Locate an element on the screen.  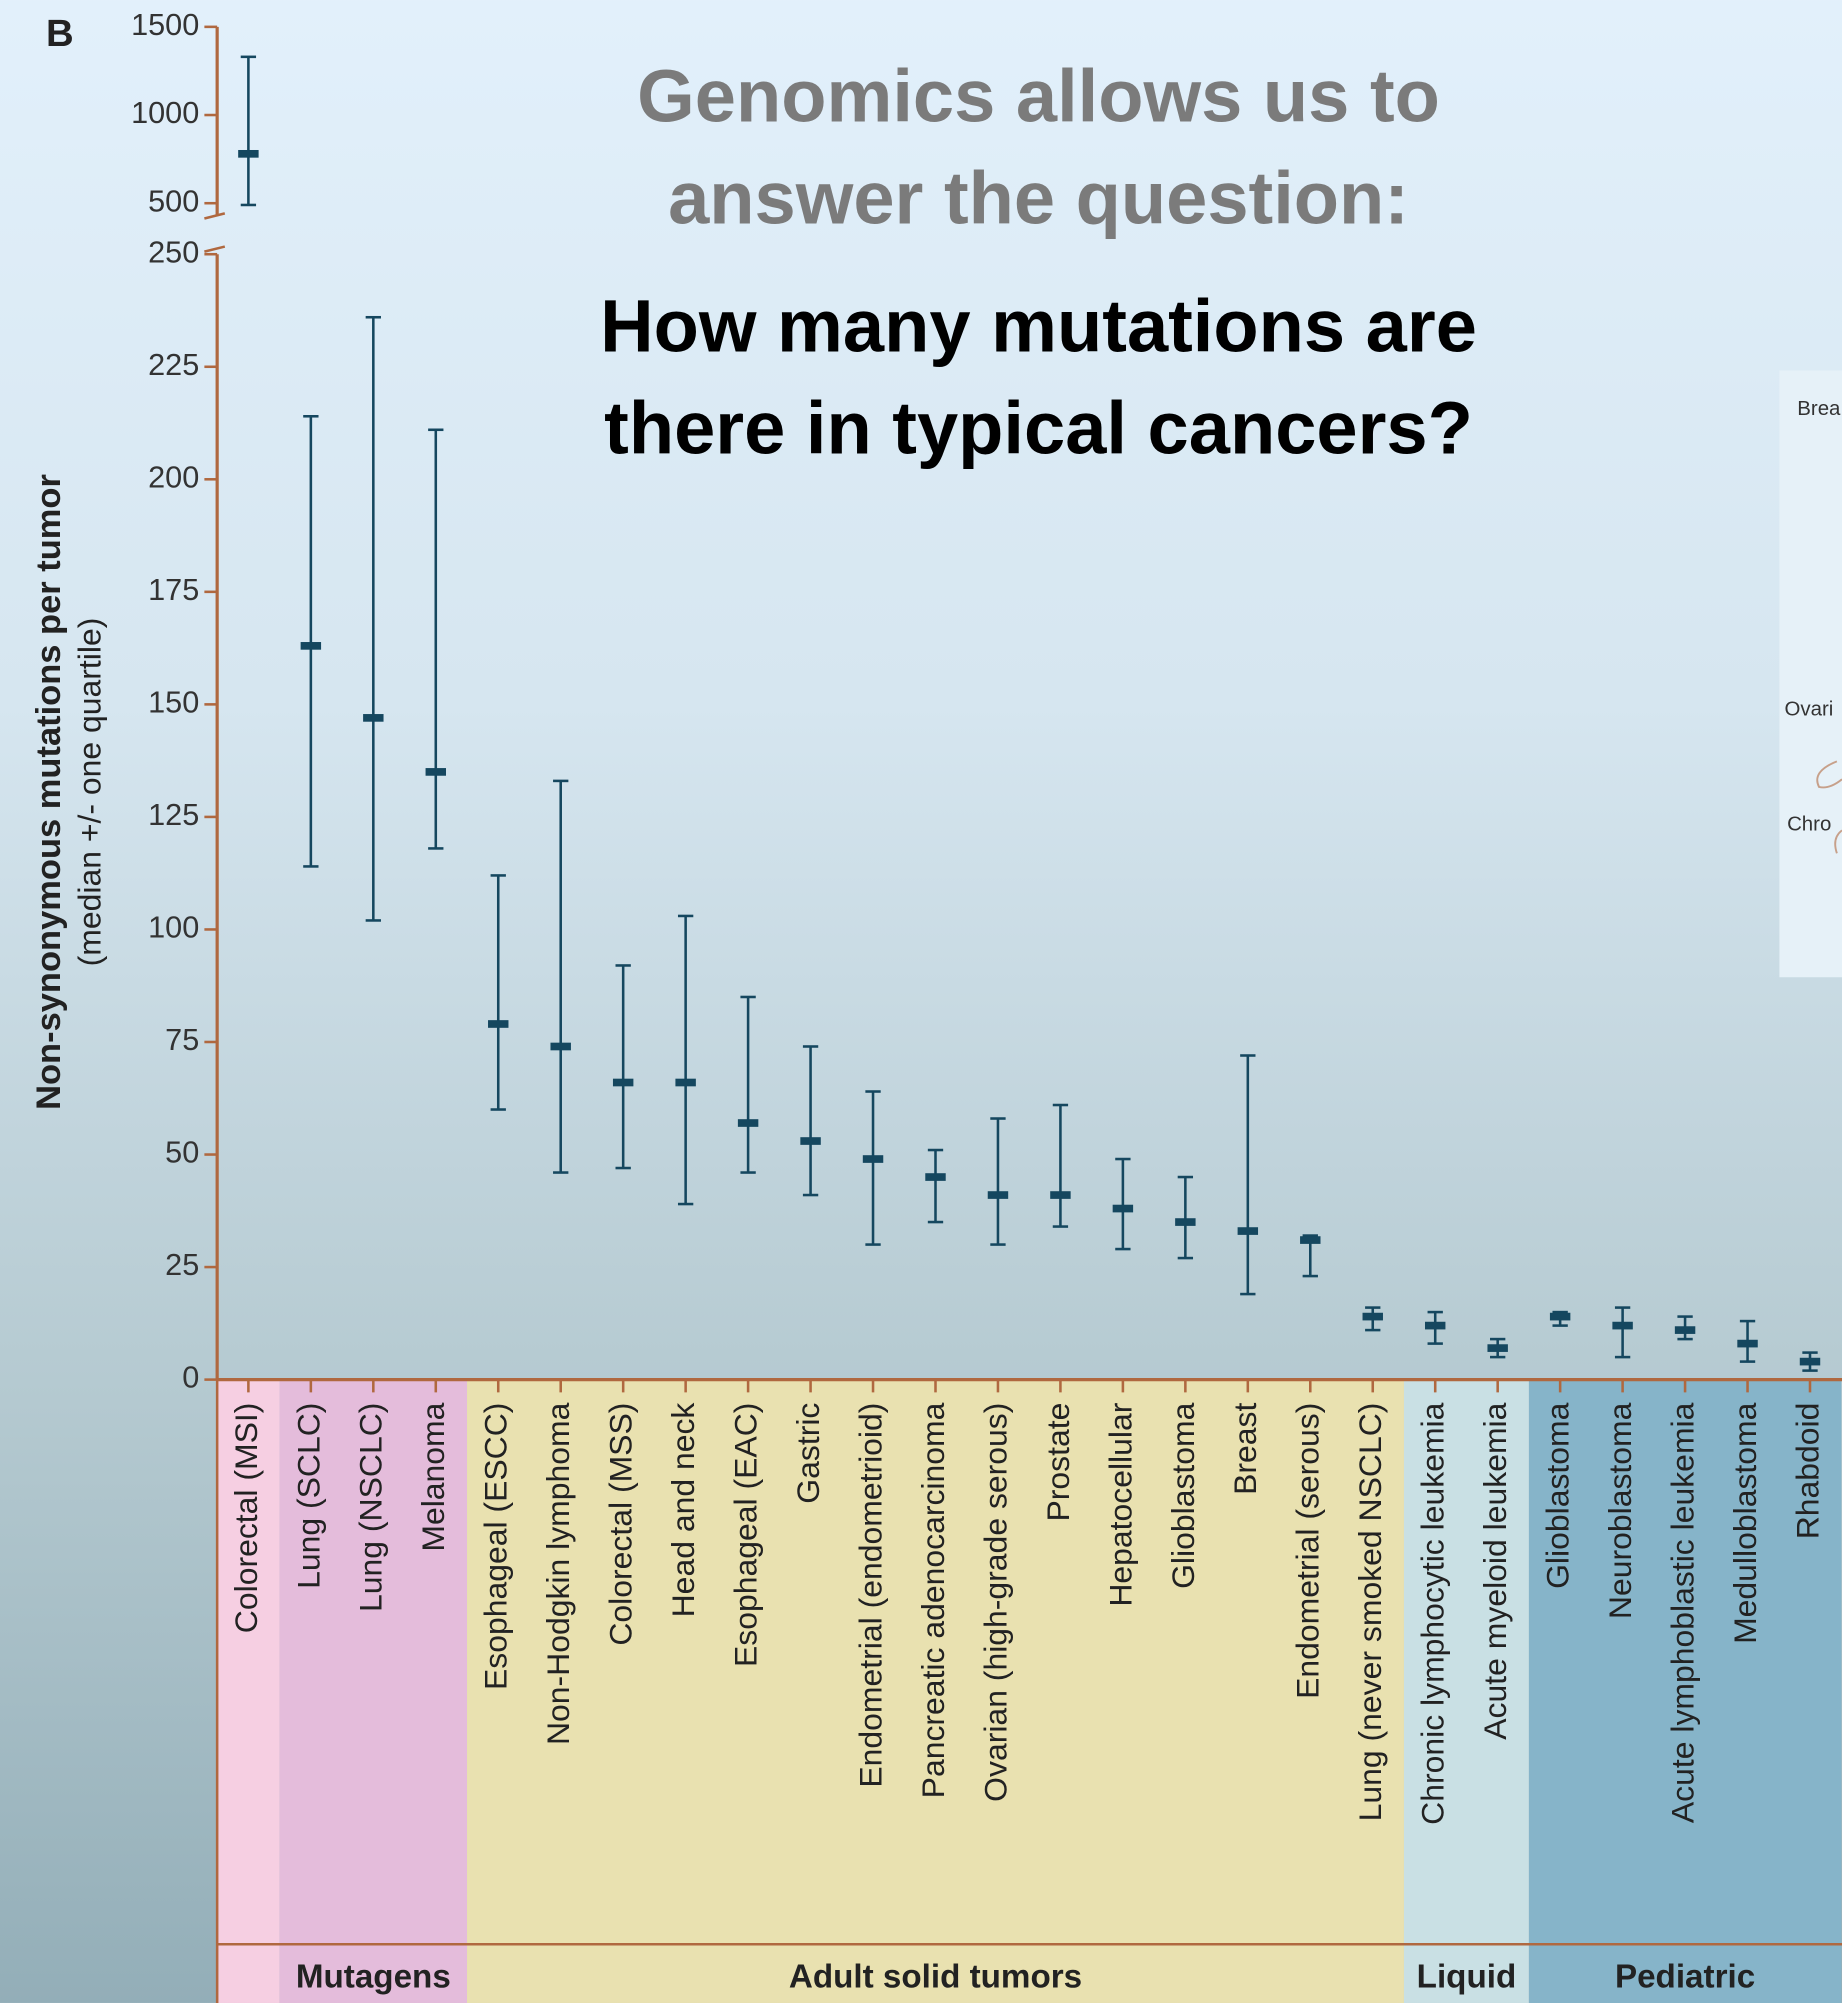
y-tick-label: 200 is located at coordinates (173, 477).